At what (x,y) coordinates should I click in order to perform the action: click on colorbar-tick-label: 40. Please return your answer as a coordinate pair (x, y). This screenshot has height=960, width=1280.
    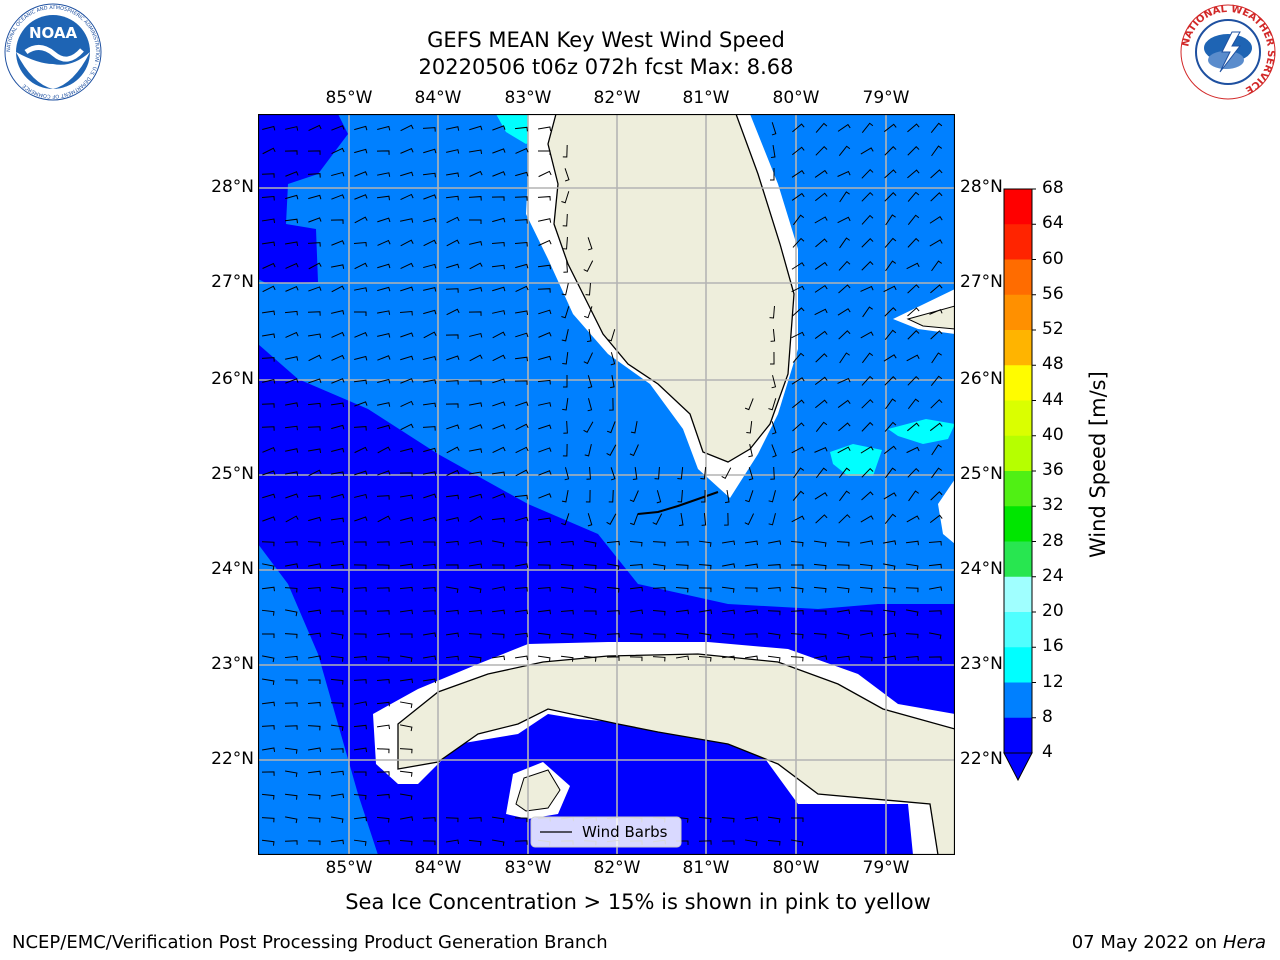
    Looking at the image, I should click on (1053, 434).